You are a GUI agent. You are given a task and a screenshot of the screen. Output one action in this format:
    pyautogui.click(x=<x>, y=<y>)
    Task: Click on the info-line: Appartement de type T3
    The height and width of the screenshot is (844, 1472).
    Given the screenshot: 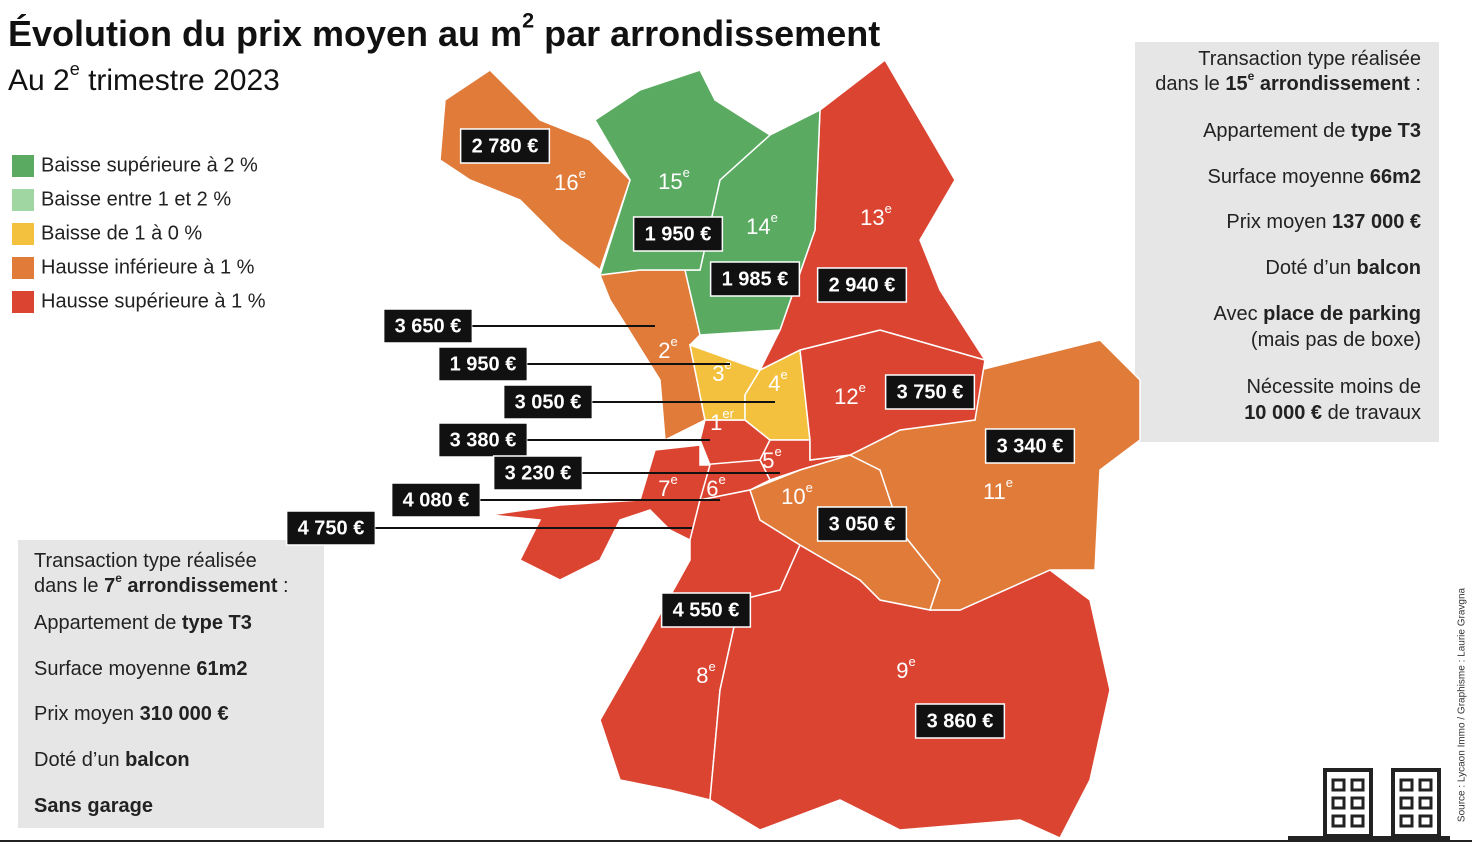 What is the action you would take?
    pyautogui.click(x=1312, y=131)
    